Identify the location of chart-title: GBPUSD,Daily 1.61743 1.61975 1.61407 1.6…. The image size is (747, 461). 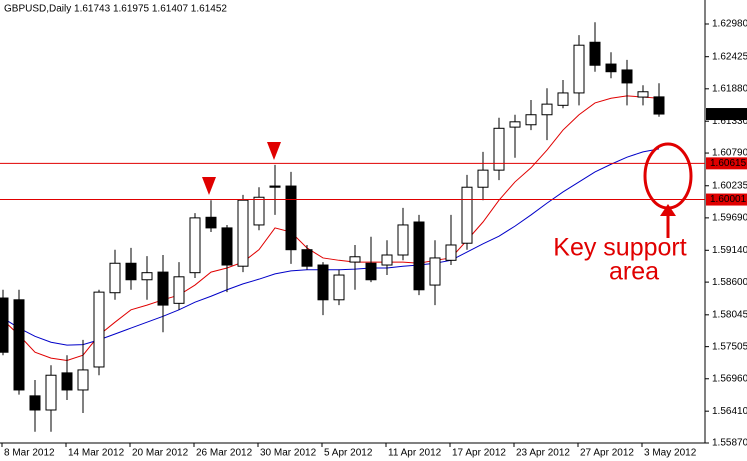
(115, 9).